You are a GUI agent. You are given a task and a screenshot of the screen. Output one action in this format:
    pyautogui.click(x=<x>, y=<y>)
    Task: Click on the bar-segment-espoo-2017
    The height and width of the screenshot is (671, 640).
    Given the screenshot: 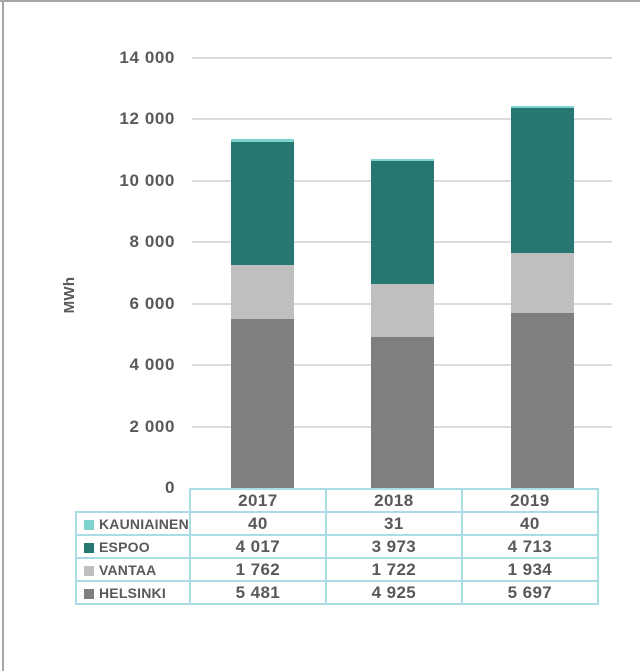 What is the action you would take?
    pyautogui.click(x=262, y=203)
    